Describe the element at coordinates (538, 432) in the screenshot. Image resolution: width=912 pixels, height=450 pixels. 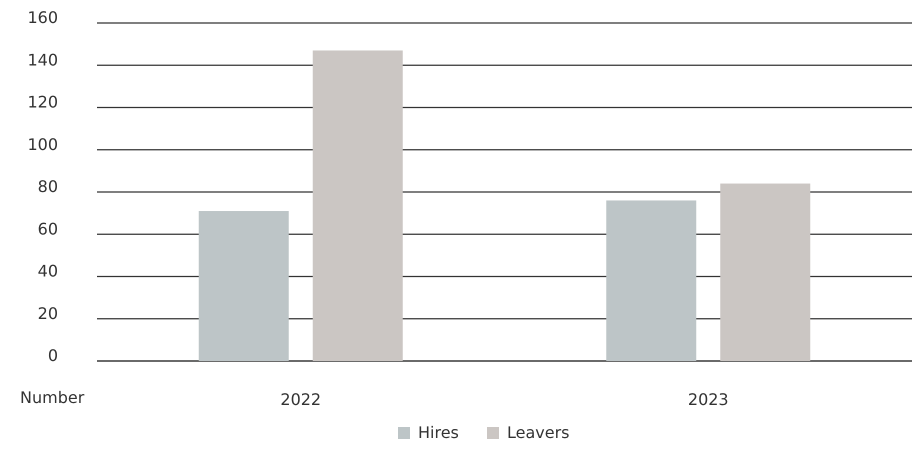
I see `legend-label: Leavers` at that location.